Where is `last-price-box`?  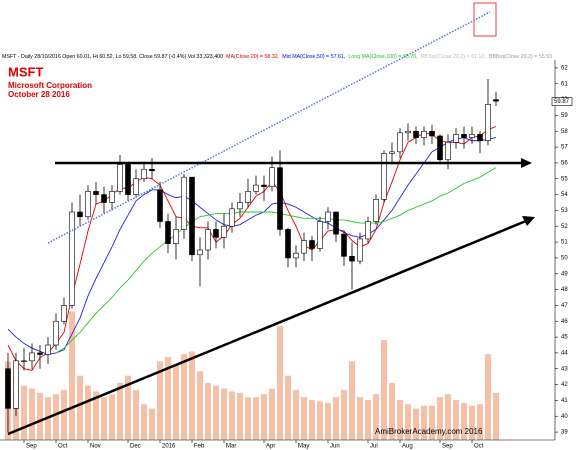
last-price-box is located at coordinates (562, 101).